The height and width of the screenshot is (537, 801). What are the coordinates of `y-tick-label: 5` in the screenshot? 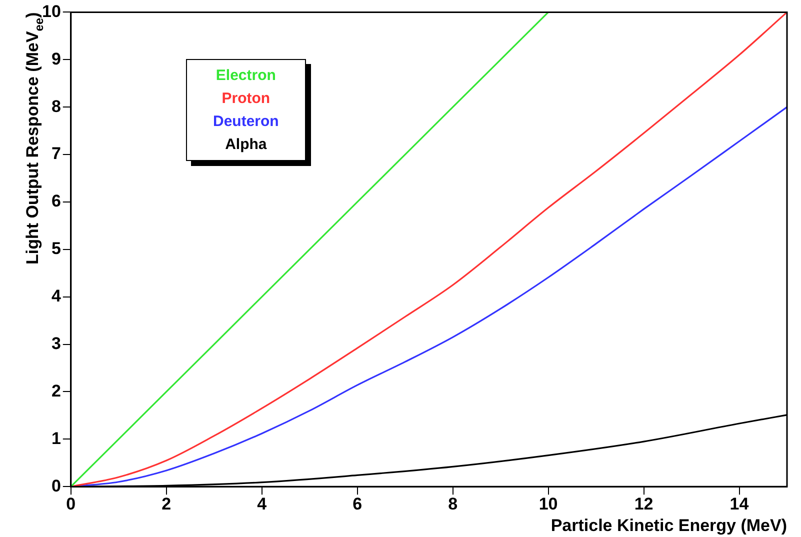 It's located at (56, 248).